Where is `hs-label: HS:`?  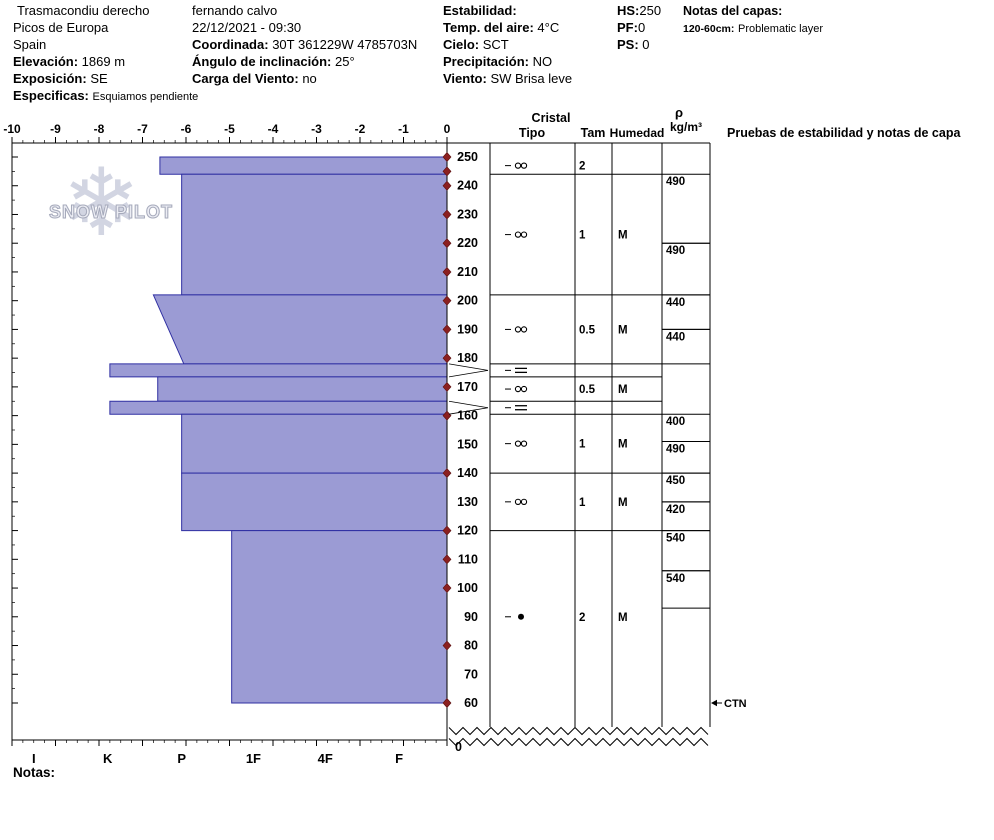
hs-label: HS: is located at coordinates (628, 10).